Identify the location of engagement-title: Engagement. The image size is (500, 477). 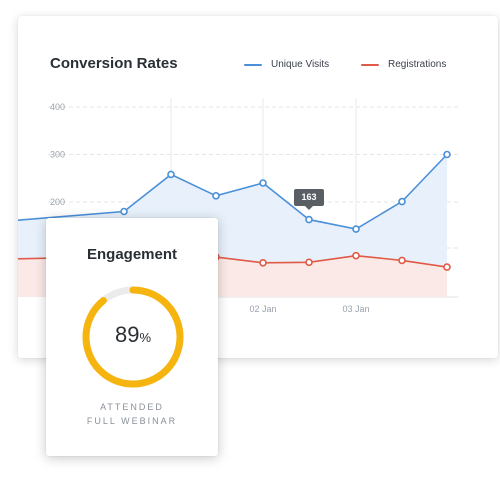
(131, 254).